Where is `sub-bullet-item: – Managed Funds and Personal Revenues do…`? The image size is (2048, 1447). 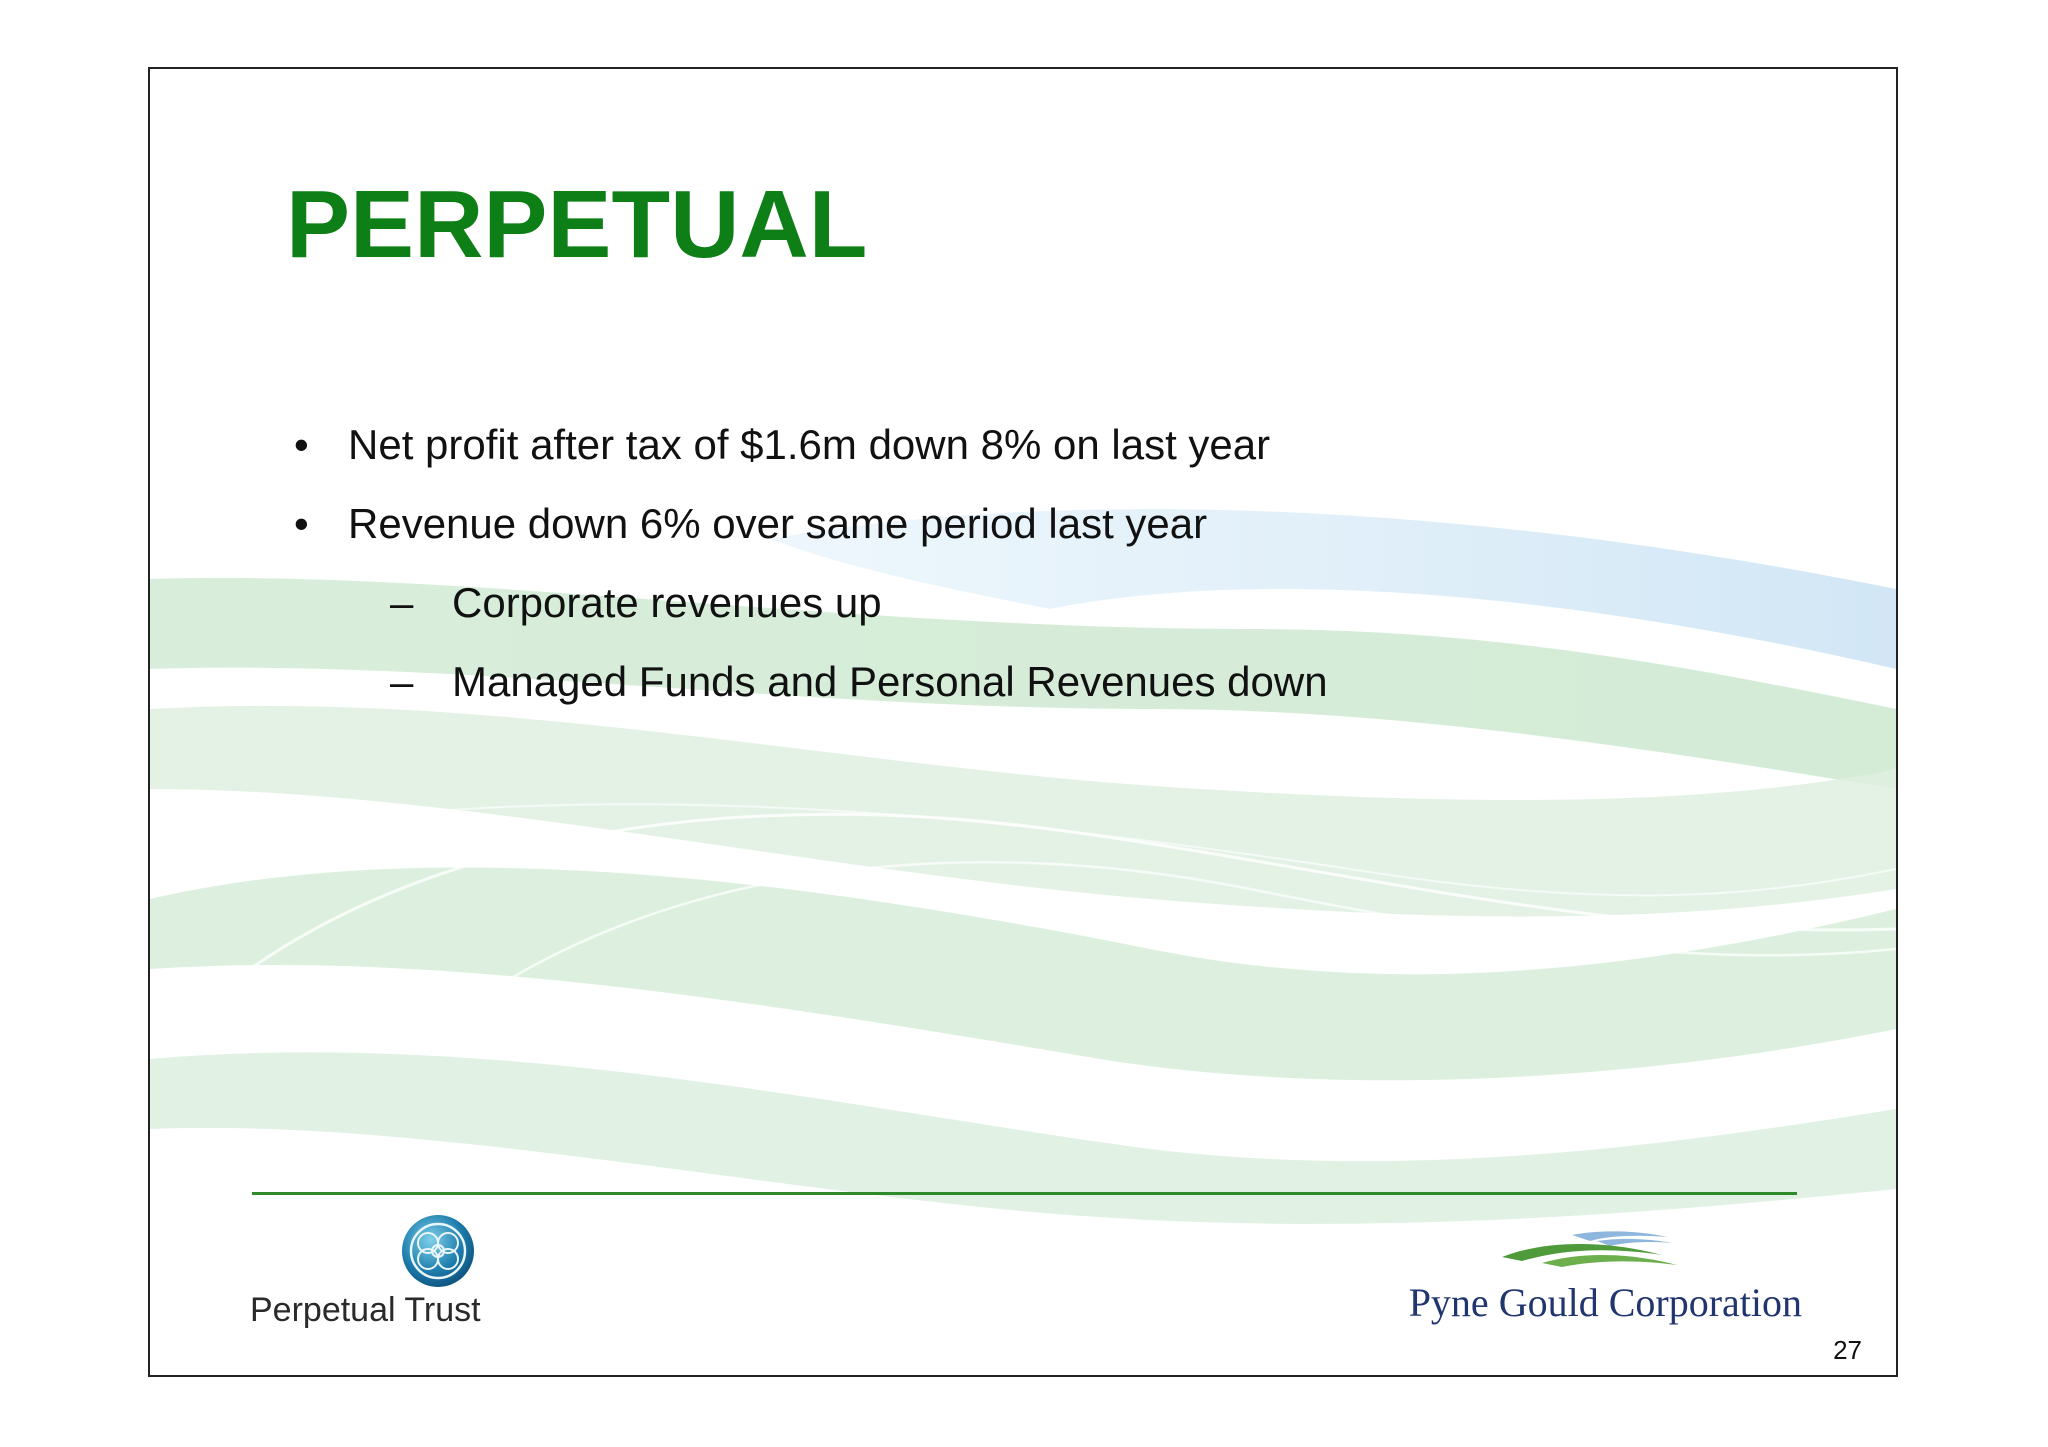
sub-bullet-item: – Managed Funds and Personal Revenues do… is located at coordinates (807, 700).